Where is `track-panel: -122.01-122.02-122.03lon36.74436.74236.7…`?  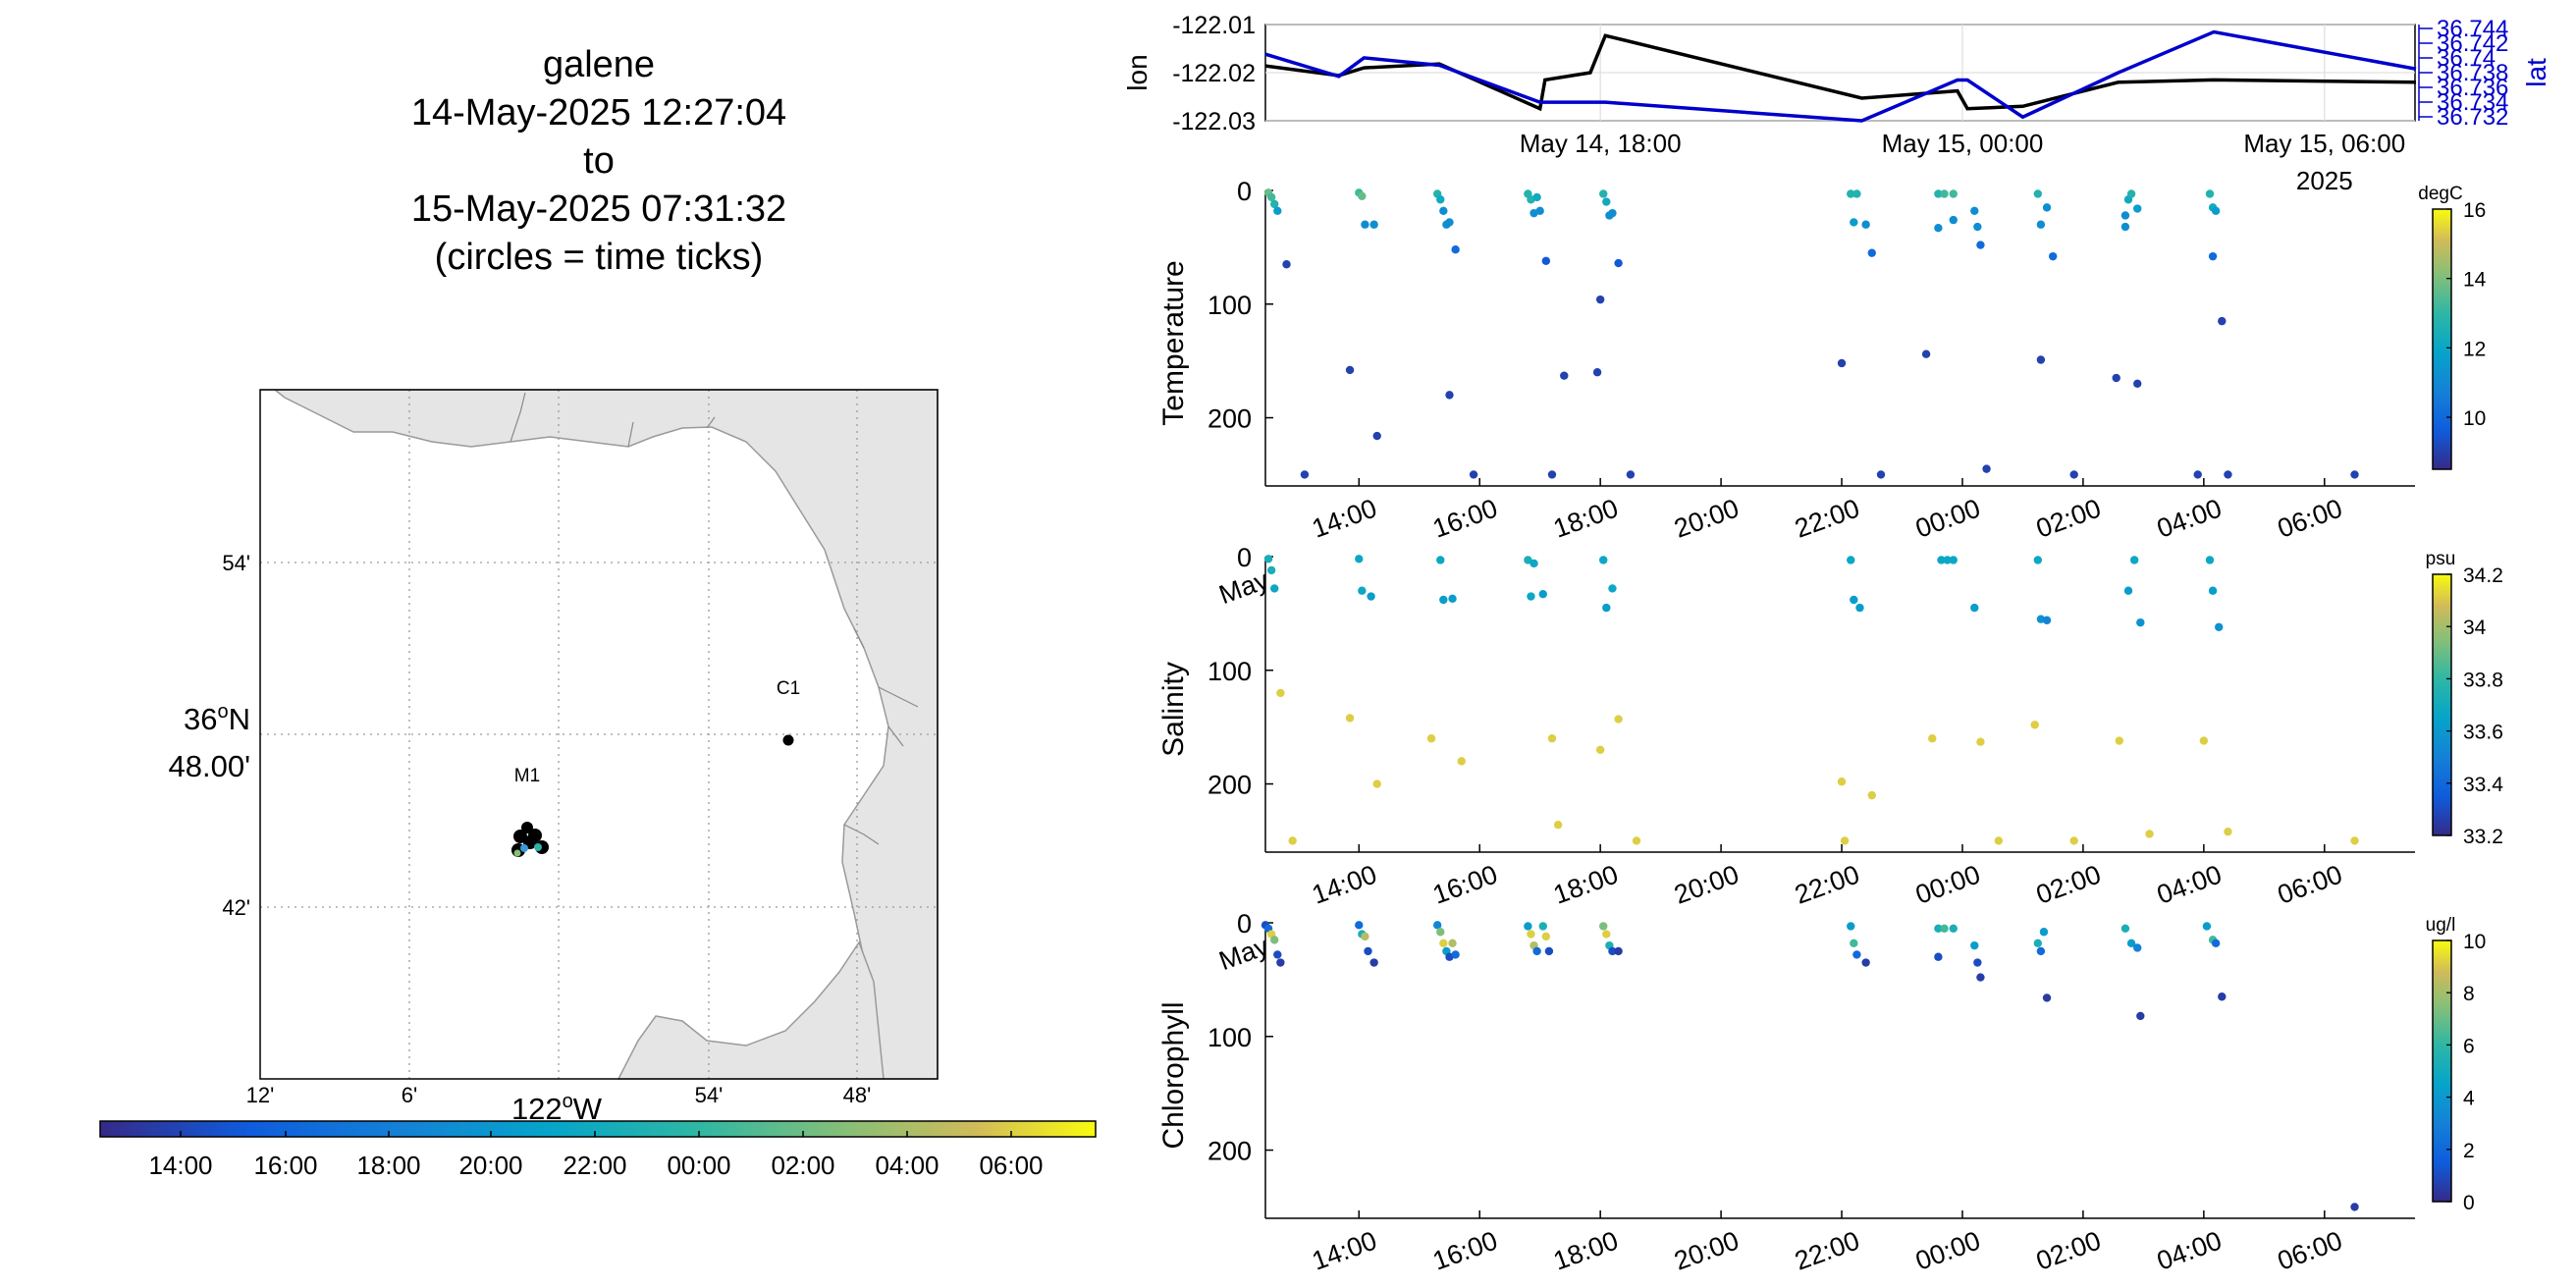 track-panel: -122.01-122.02-122.03lon36.74436.74236.7… is located at coordinates (1836, 103).